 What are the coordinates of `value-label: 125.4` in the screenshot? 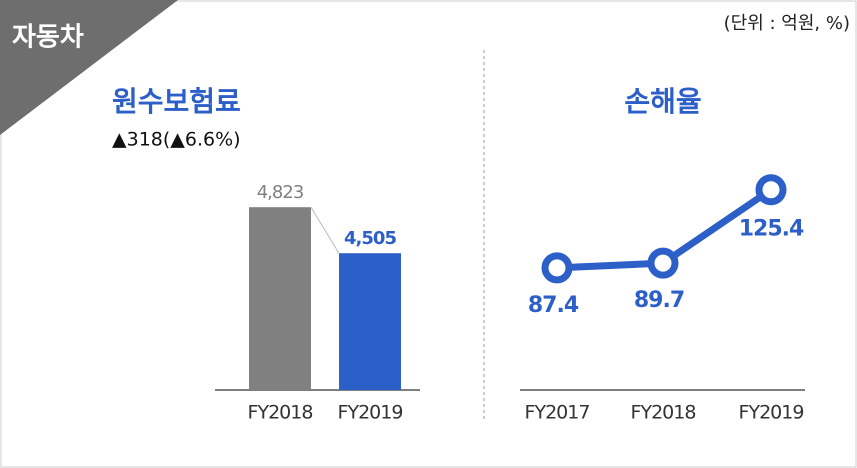 It's located at (771, 229).